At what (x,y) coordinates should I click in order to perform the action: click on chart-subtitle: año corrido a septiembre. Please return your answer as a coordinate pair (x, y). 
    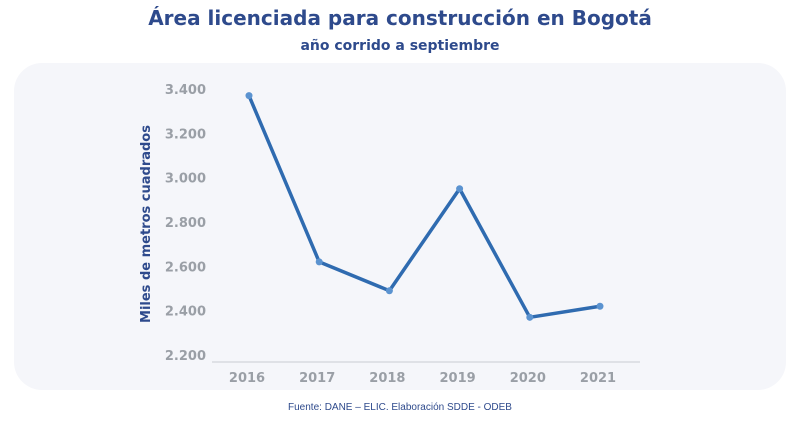
    Looking at the image, I should click on (400, 46).